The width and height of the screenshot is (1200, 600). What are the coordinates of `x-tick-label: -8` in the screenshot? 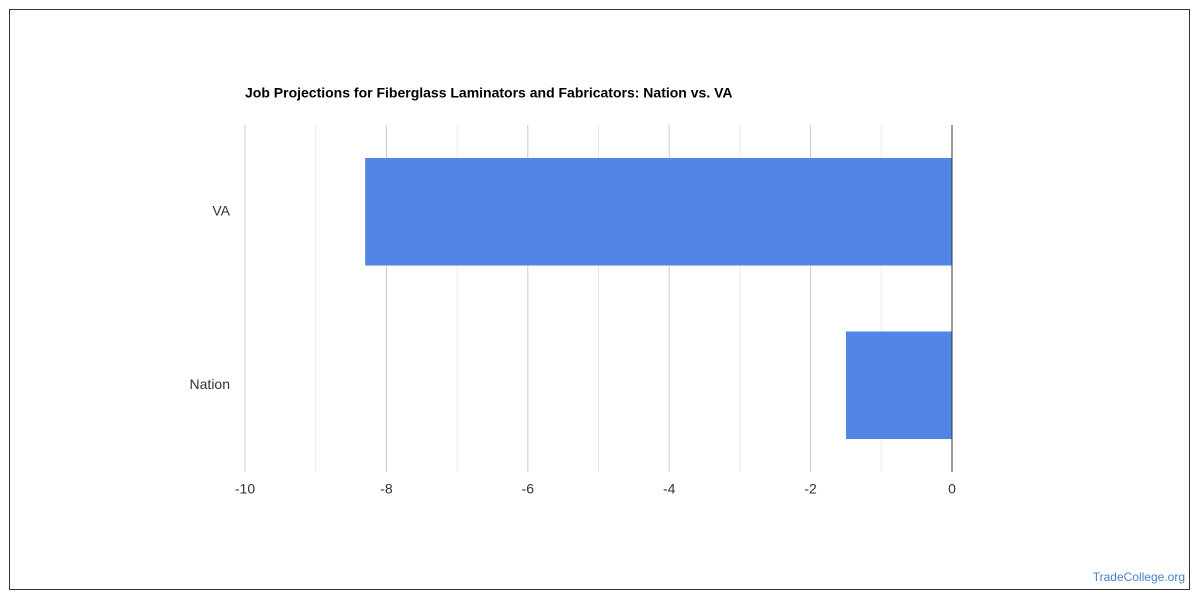 It's located at (386, 489).